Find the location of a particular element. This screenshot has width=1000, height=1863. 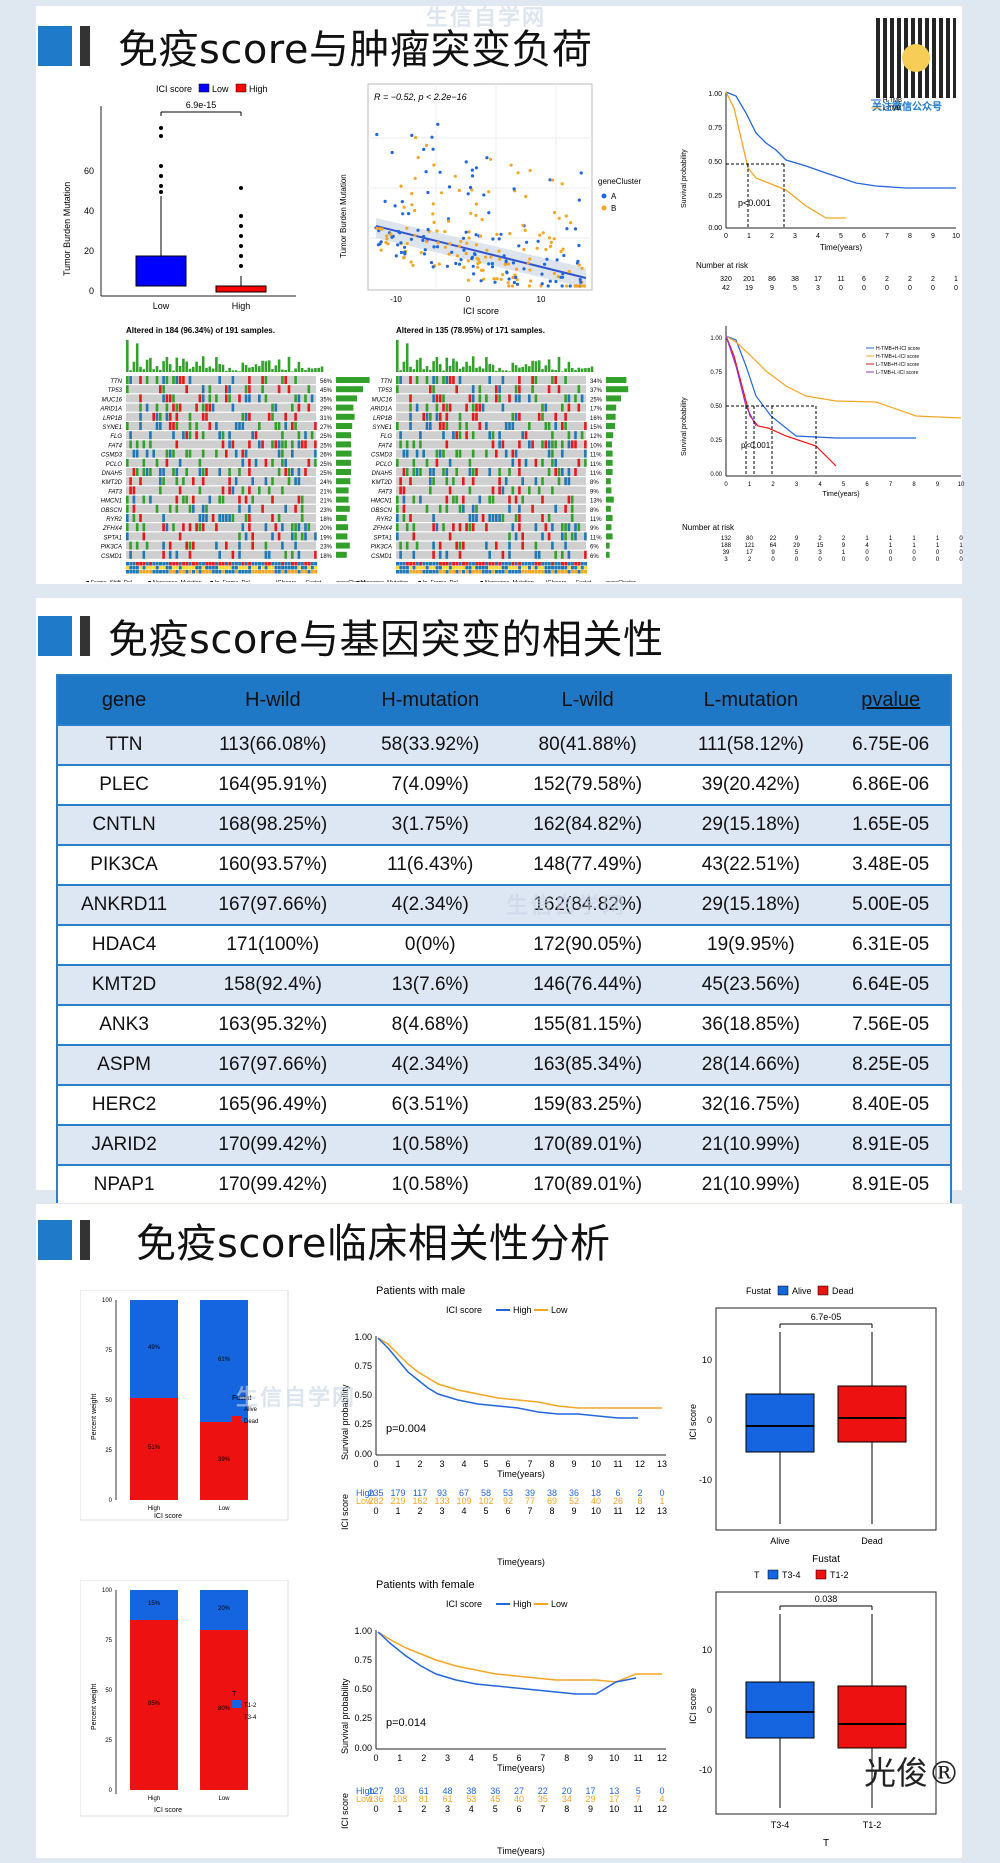

x-tick: 5 is located at coordinates (841, 236).